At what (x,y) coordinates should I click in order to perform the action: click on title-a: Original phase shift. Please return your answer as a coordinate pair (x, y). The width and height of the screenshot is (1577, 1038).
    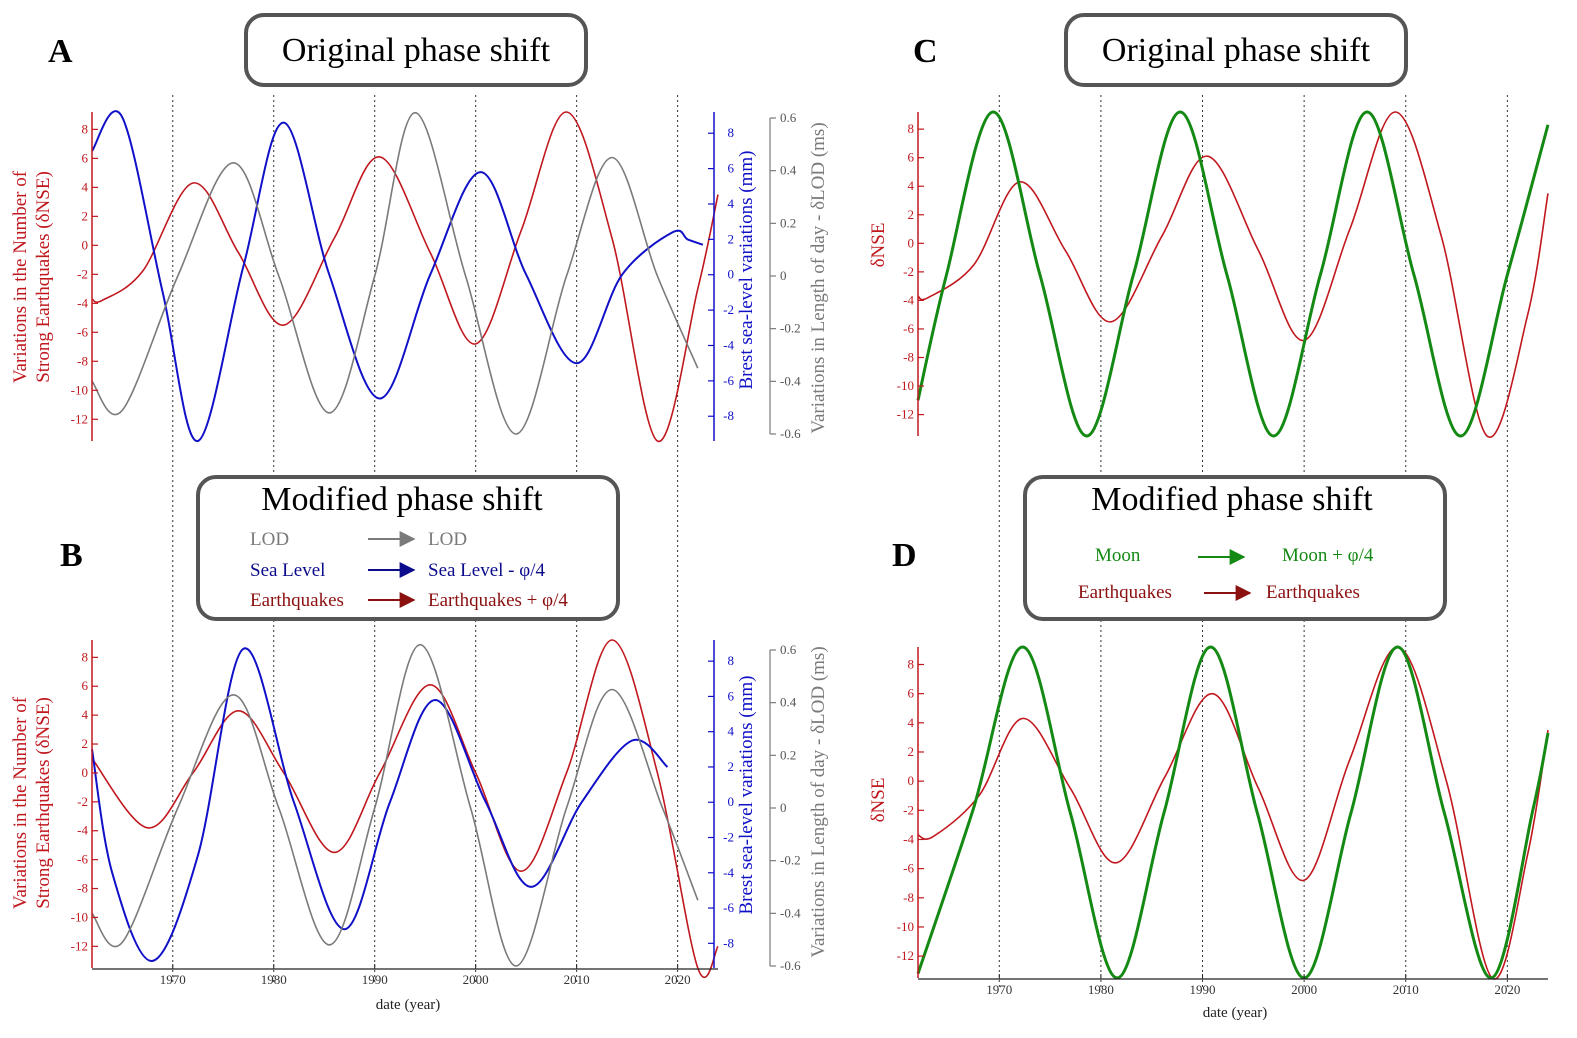
    Looking at the image, I should click on (416, 50).